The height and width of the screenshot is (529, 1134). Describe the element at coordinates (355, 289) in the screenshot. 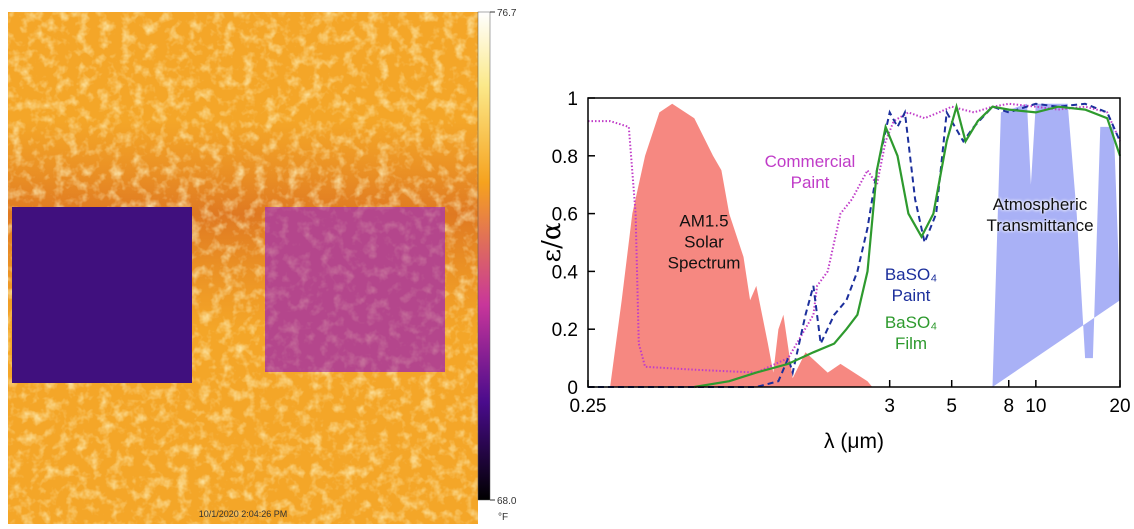

I see `sample-texture` at that location.